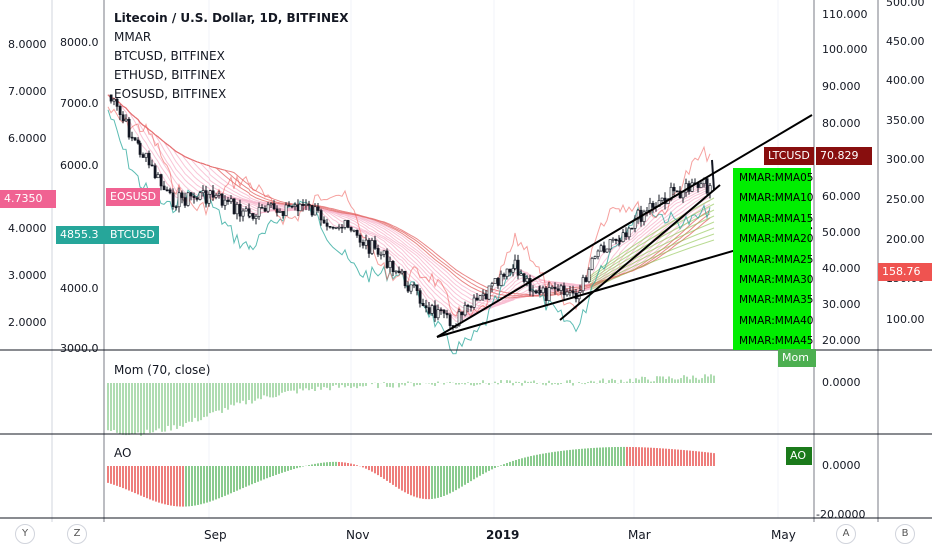  What do you see at coordinates (844, 156) in the screenshot?
I see `ltc-price-tag: 70.829` at bounding box center [844, 156].